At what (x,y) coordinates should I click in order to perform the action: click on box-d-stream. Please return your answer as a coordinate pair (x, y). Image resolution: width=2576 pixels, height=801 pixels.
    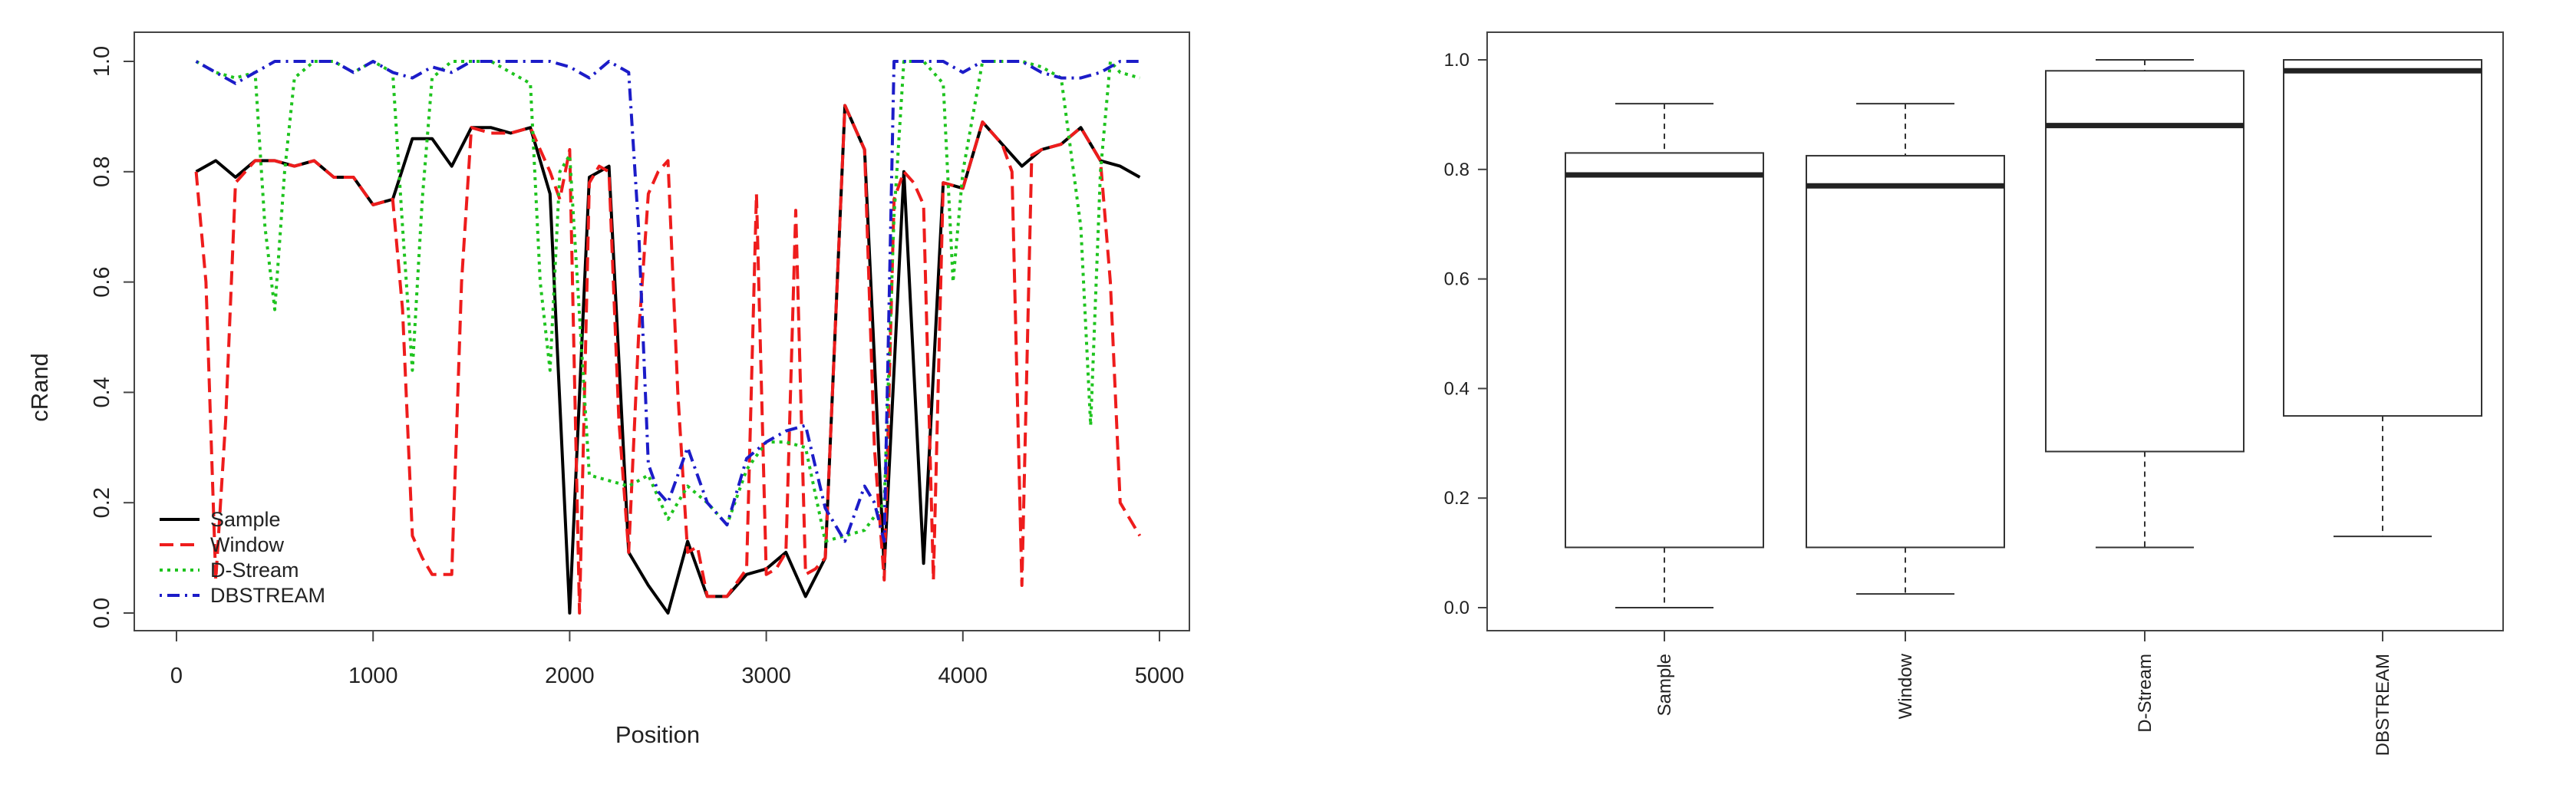
    Looking at the image, I should click on (2145, 304).